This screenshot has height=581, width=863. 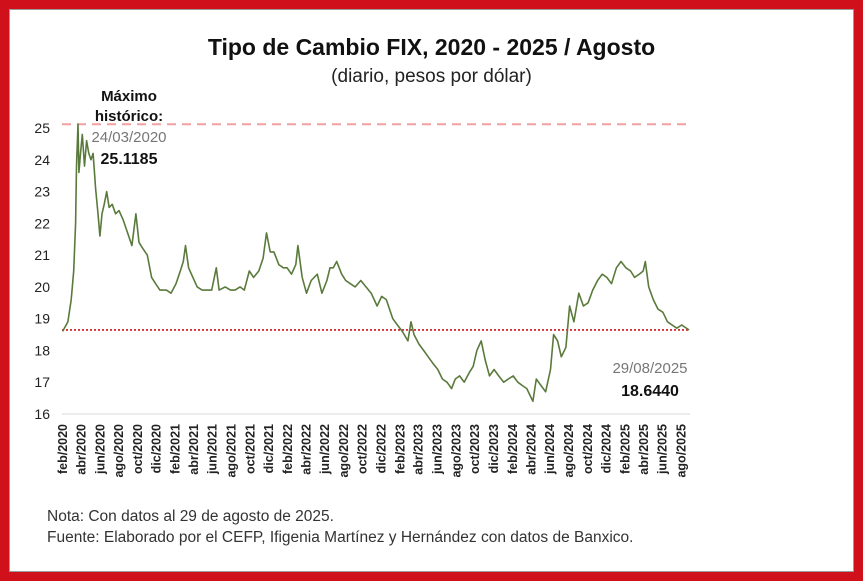 What do you see at coordinates (231, 451) in the screenshot?
I see `x-tick-label: ago/2021` at bounding box center [231, 451].